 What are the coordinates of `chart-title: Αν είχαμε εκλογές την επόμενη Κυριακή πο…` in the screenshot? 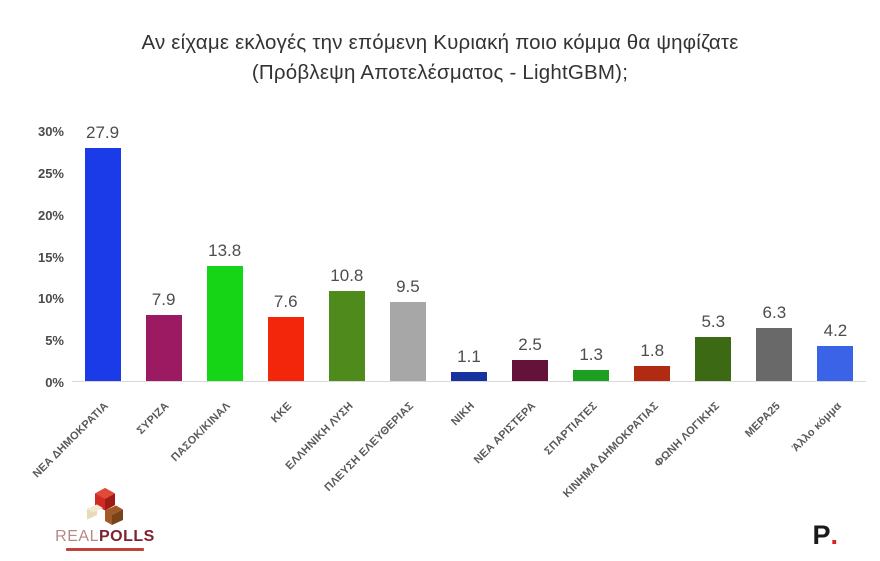 It's located at (440, 58).